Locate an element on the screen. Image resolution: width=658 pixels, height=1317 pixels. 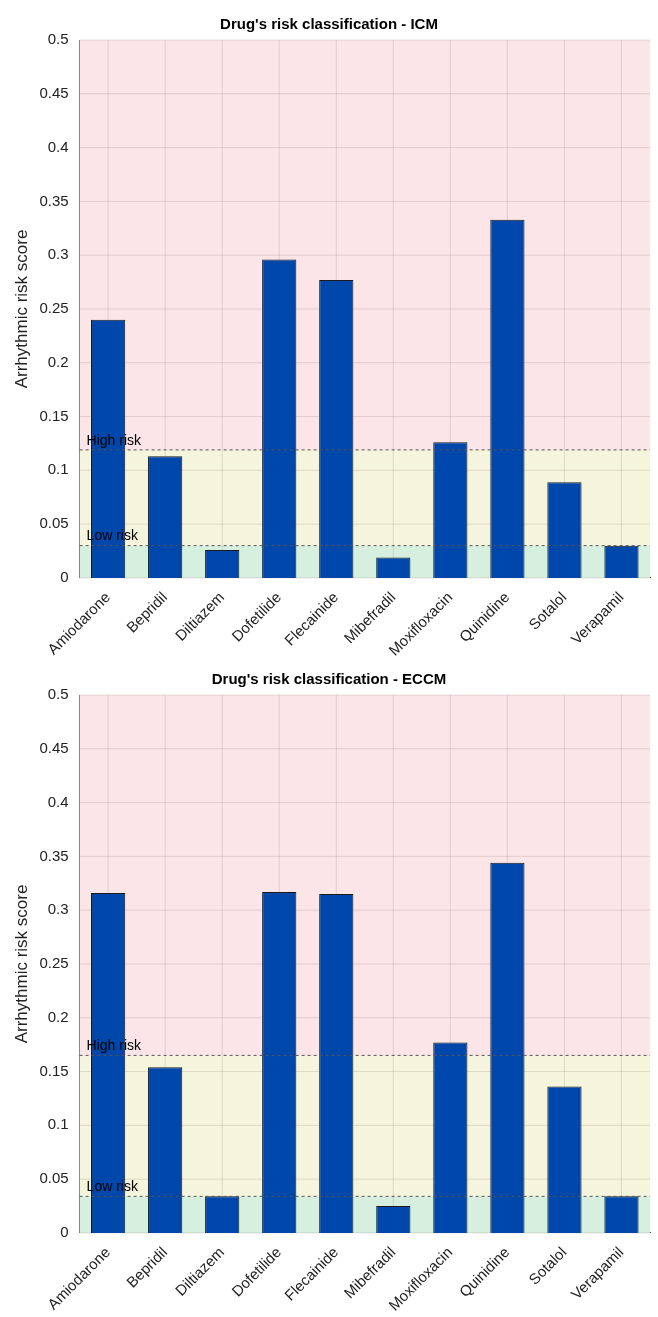
chart-title: Drug's risk classification - ICM is located at coordinates (329, 24).